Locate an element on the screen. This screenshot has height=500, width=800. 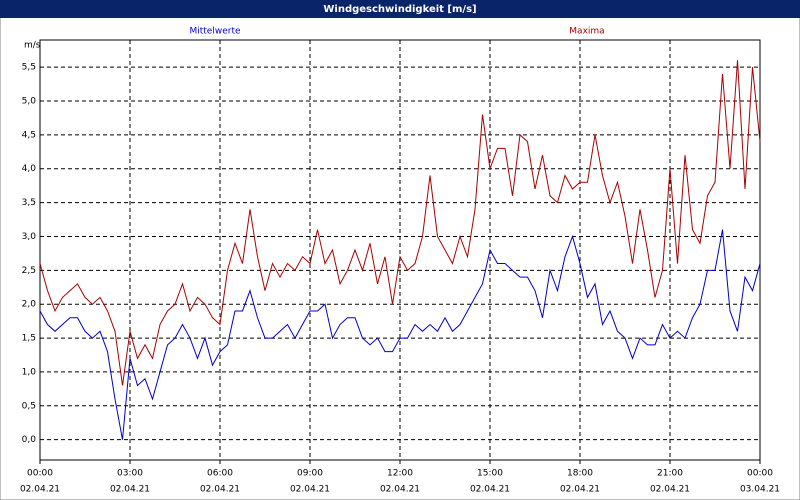
y-tick-label: 2,0 is located at coordinates (29, 305).